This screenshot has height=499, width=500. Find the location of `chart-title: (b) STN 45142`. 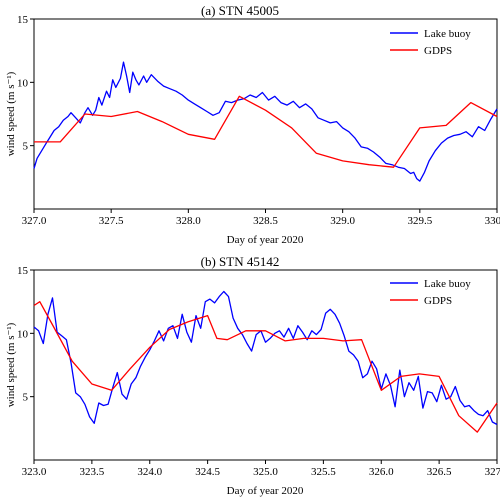

chart-title: (b) STN 45142 is located at coordinates (240, 261).